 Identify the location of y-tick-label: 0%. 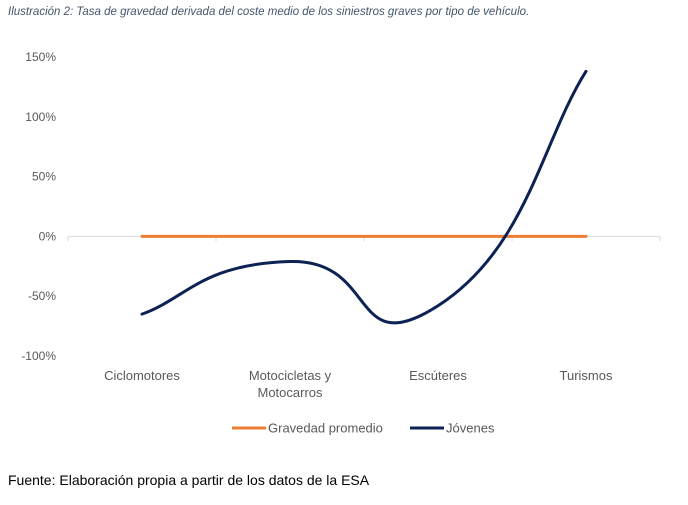
(48, 236).